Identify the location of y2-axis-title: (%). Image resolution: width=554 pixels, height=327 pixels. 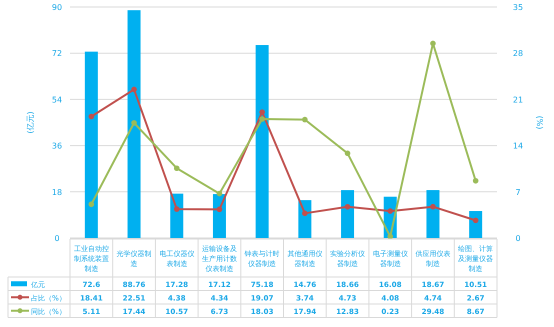
(539, 123).